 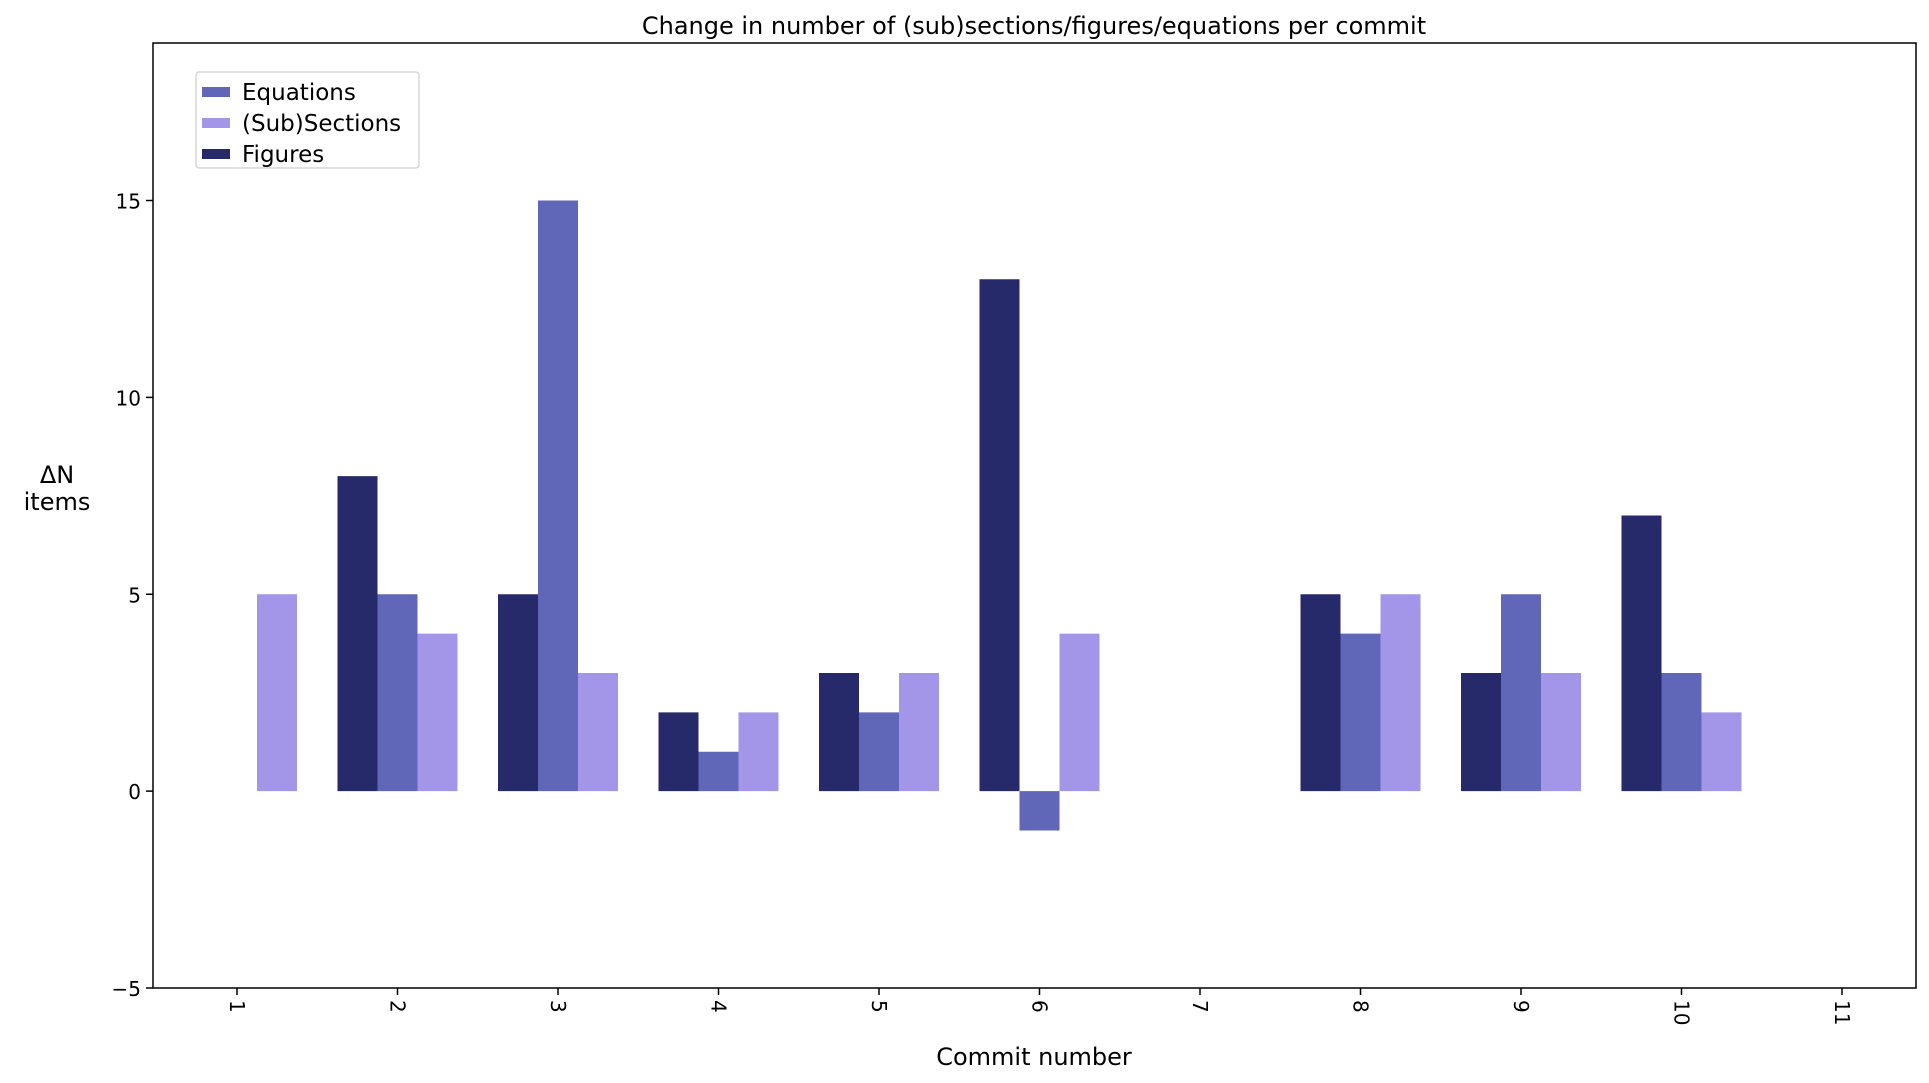 What do you see at coordinates (128, 398) in the screenshot?
I see `y-tick-label: 10` at bounding box center [128, 398].